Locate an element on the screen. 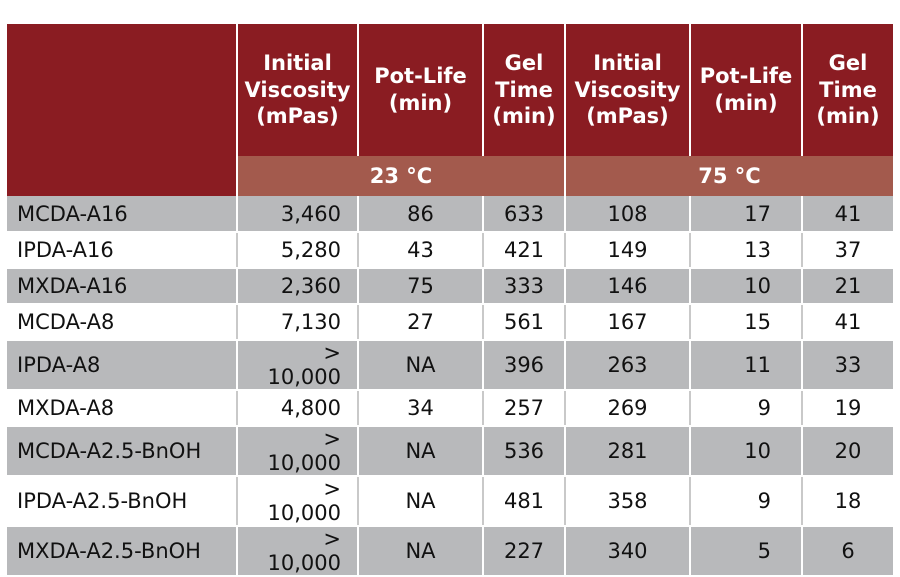 The width and height of the screenshot is (900, 577). cell-formulation: IPDA-A16 is located at coordinates (122, 250).